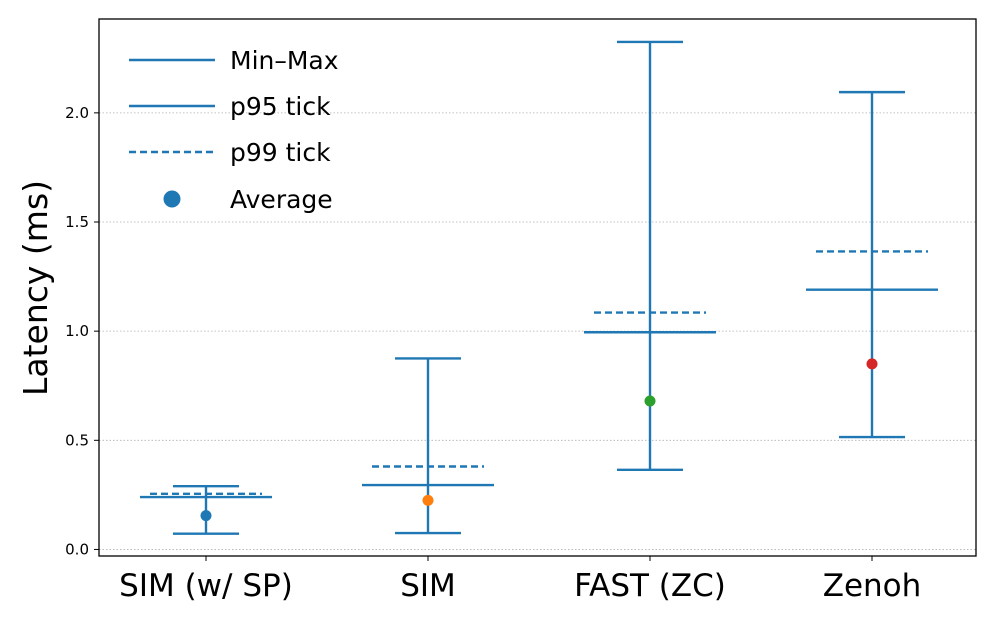 The width and height of the screenshot is (997, 623). I want to click on y-tick-label: 1.0, so click(77, 331).